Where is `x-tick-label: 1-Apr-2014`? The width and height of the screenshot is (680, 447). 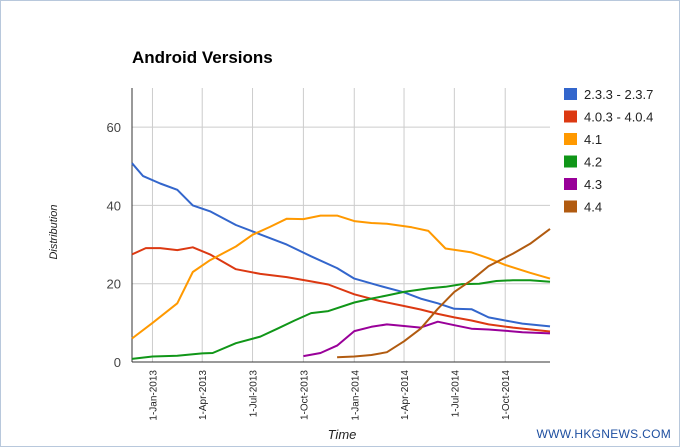 x-tick-label: 1-Apr-2014 is located at coordinates (405, 395).